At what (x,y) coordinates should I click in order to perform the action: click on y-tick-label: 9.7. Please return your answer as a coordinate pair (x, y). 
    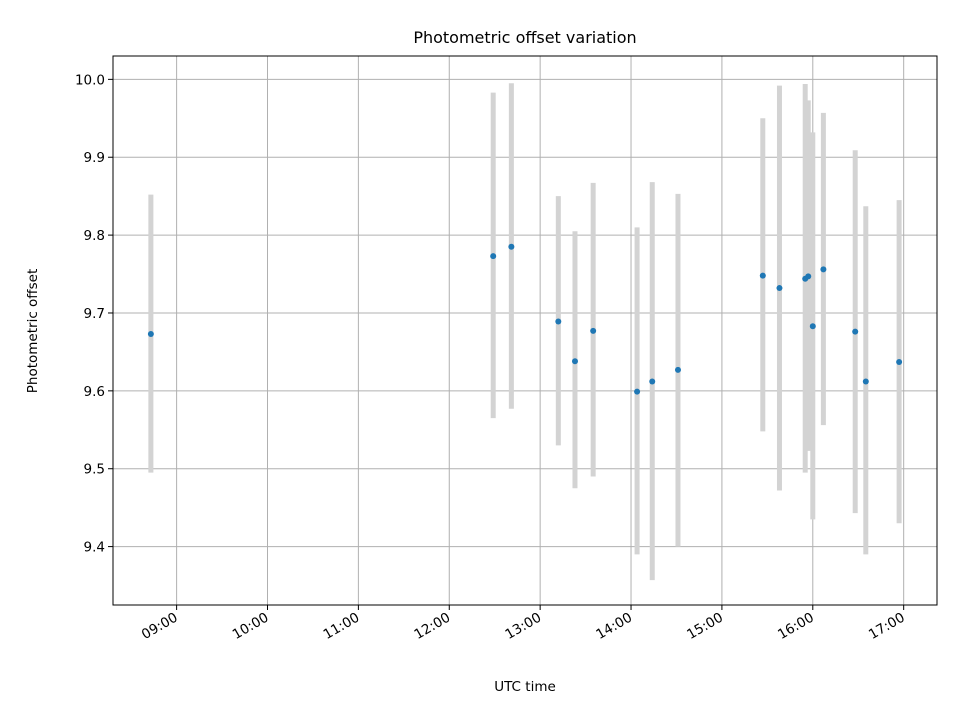
    Looking at the image, I should click on (94, 314).